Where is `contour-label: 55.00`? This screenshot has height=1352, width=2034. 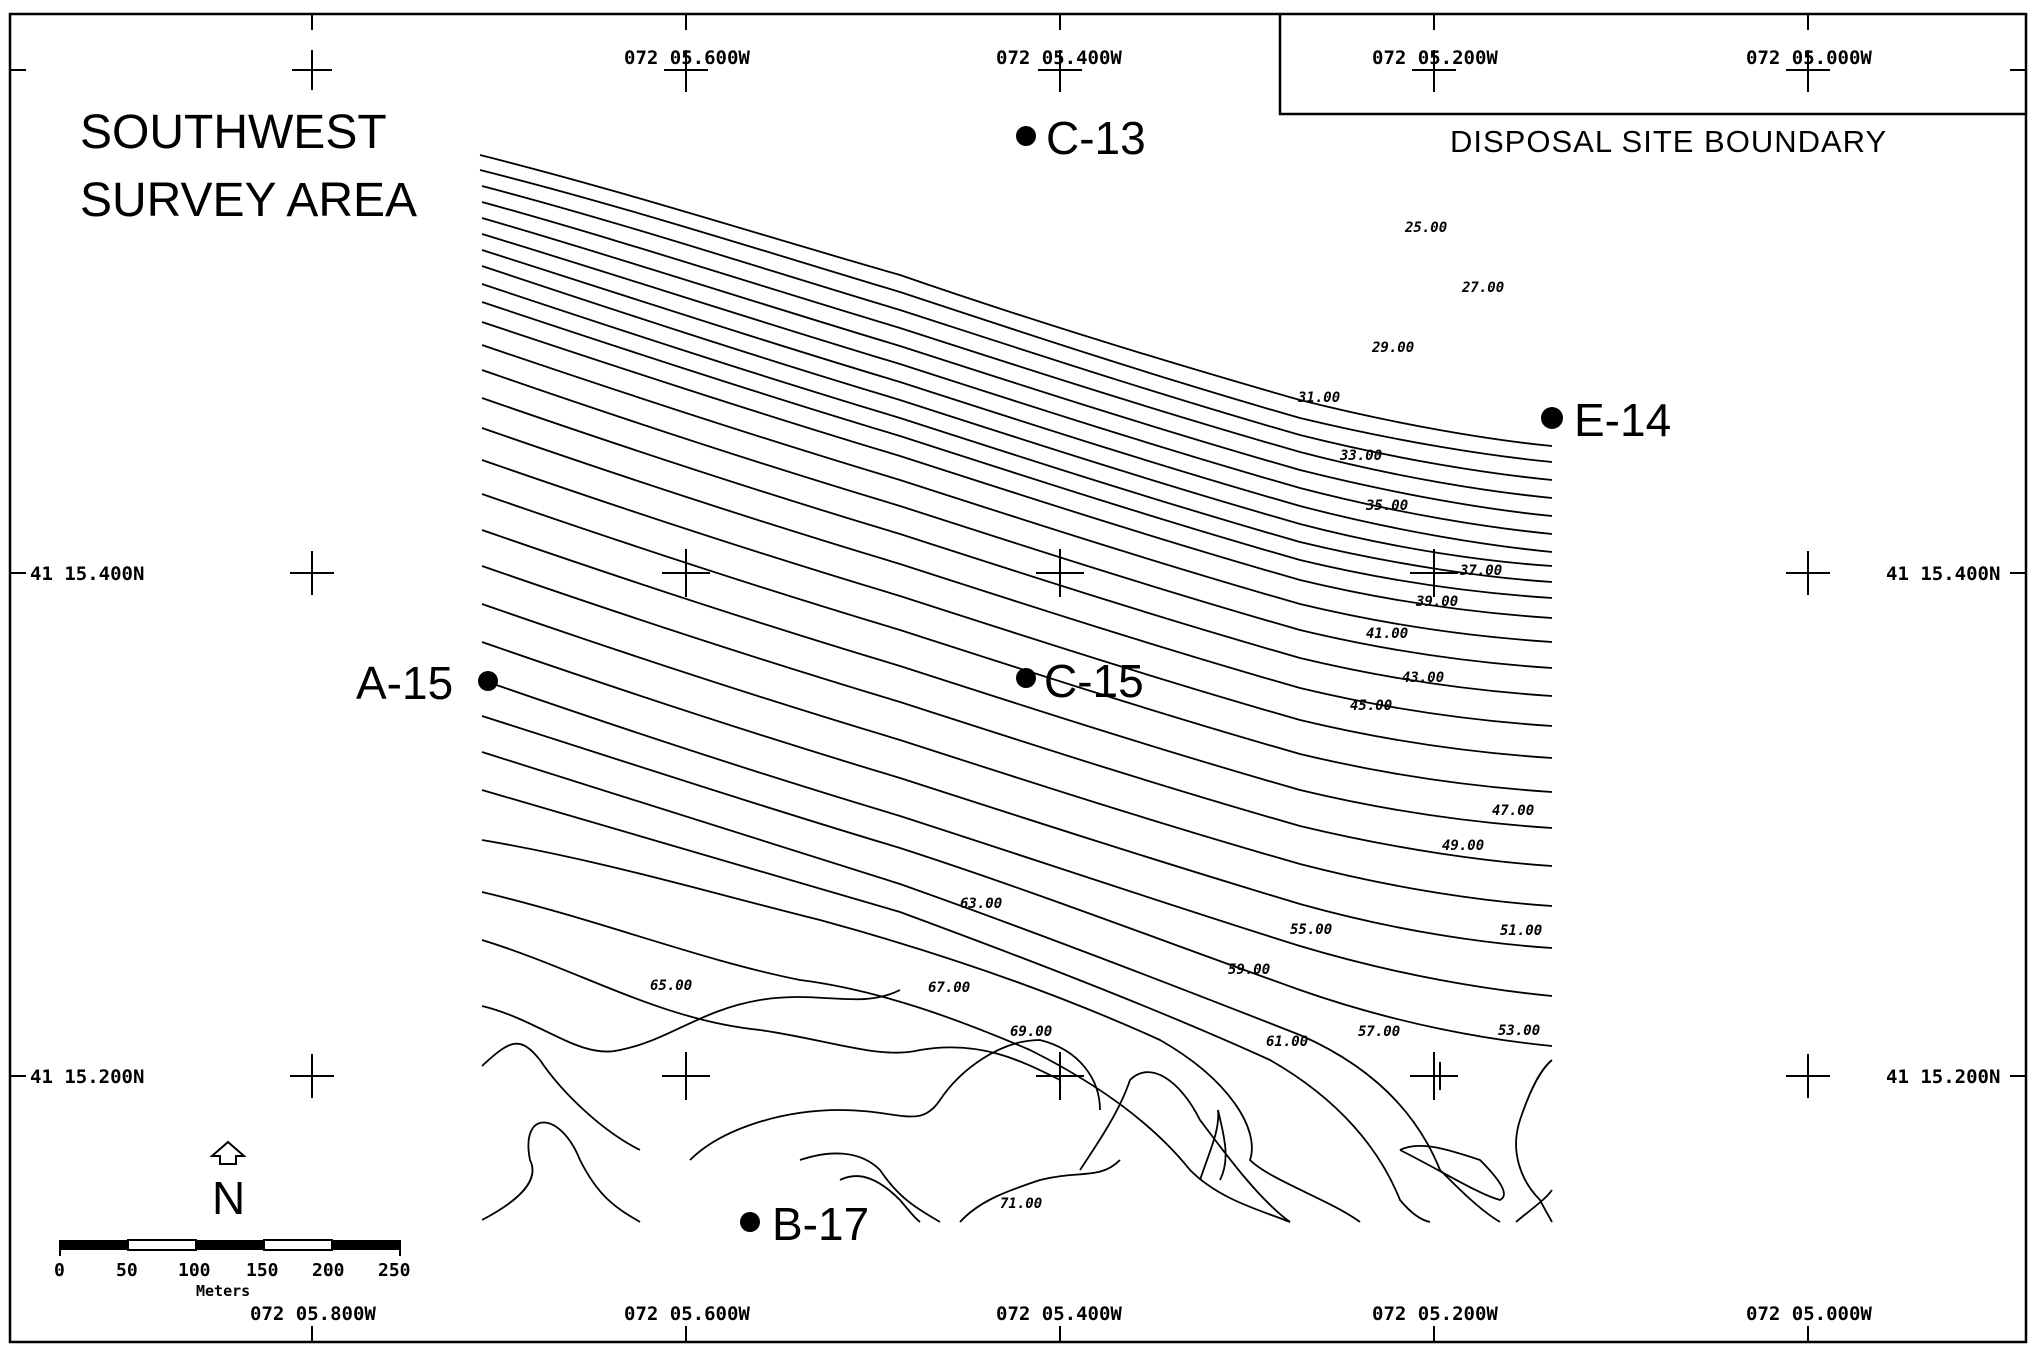 contour-label: 55.00 is located at coordinates (1311, 930).